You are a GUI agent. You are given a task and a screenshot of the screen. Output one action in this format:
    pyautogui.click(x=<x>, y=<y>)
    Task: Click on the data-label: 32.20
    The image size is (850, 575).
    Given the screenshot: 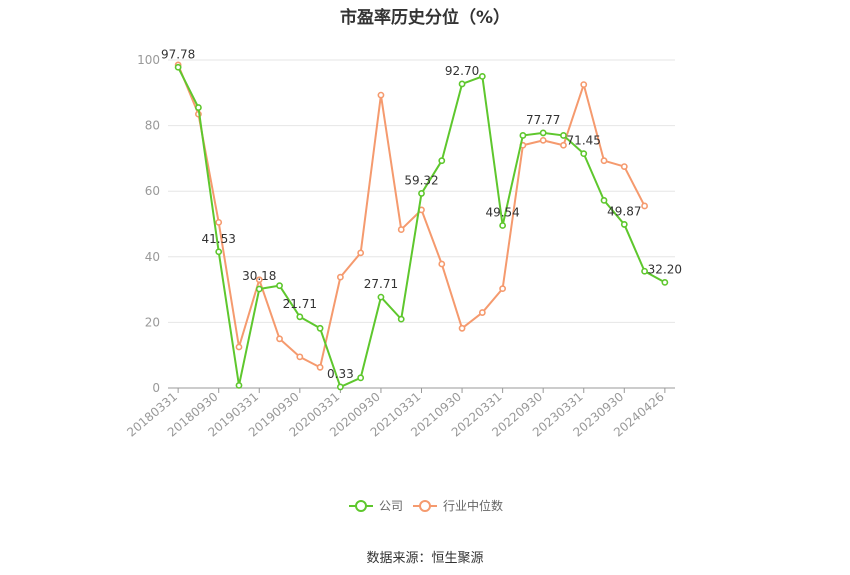 What is the action you would take?
    pyautogui.click(x=665, y=269)
    